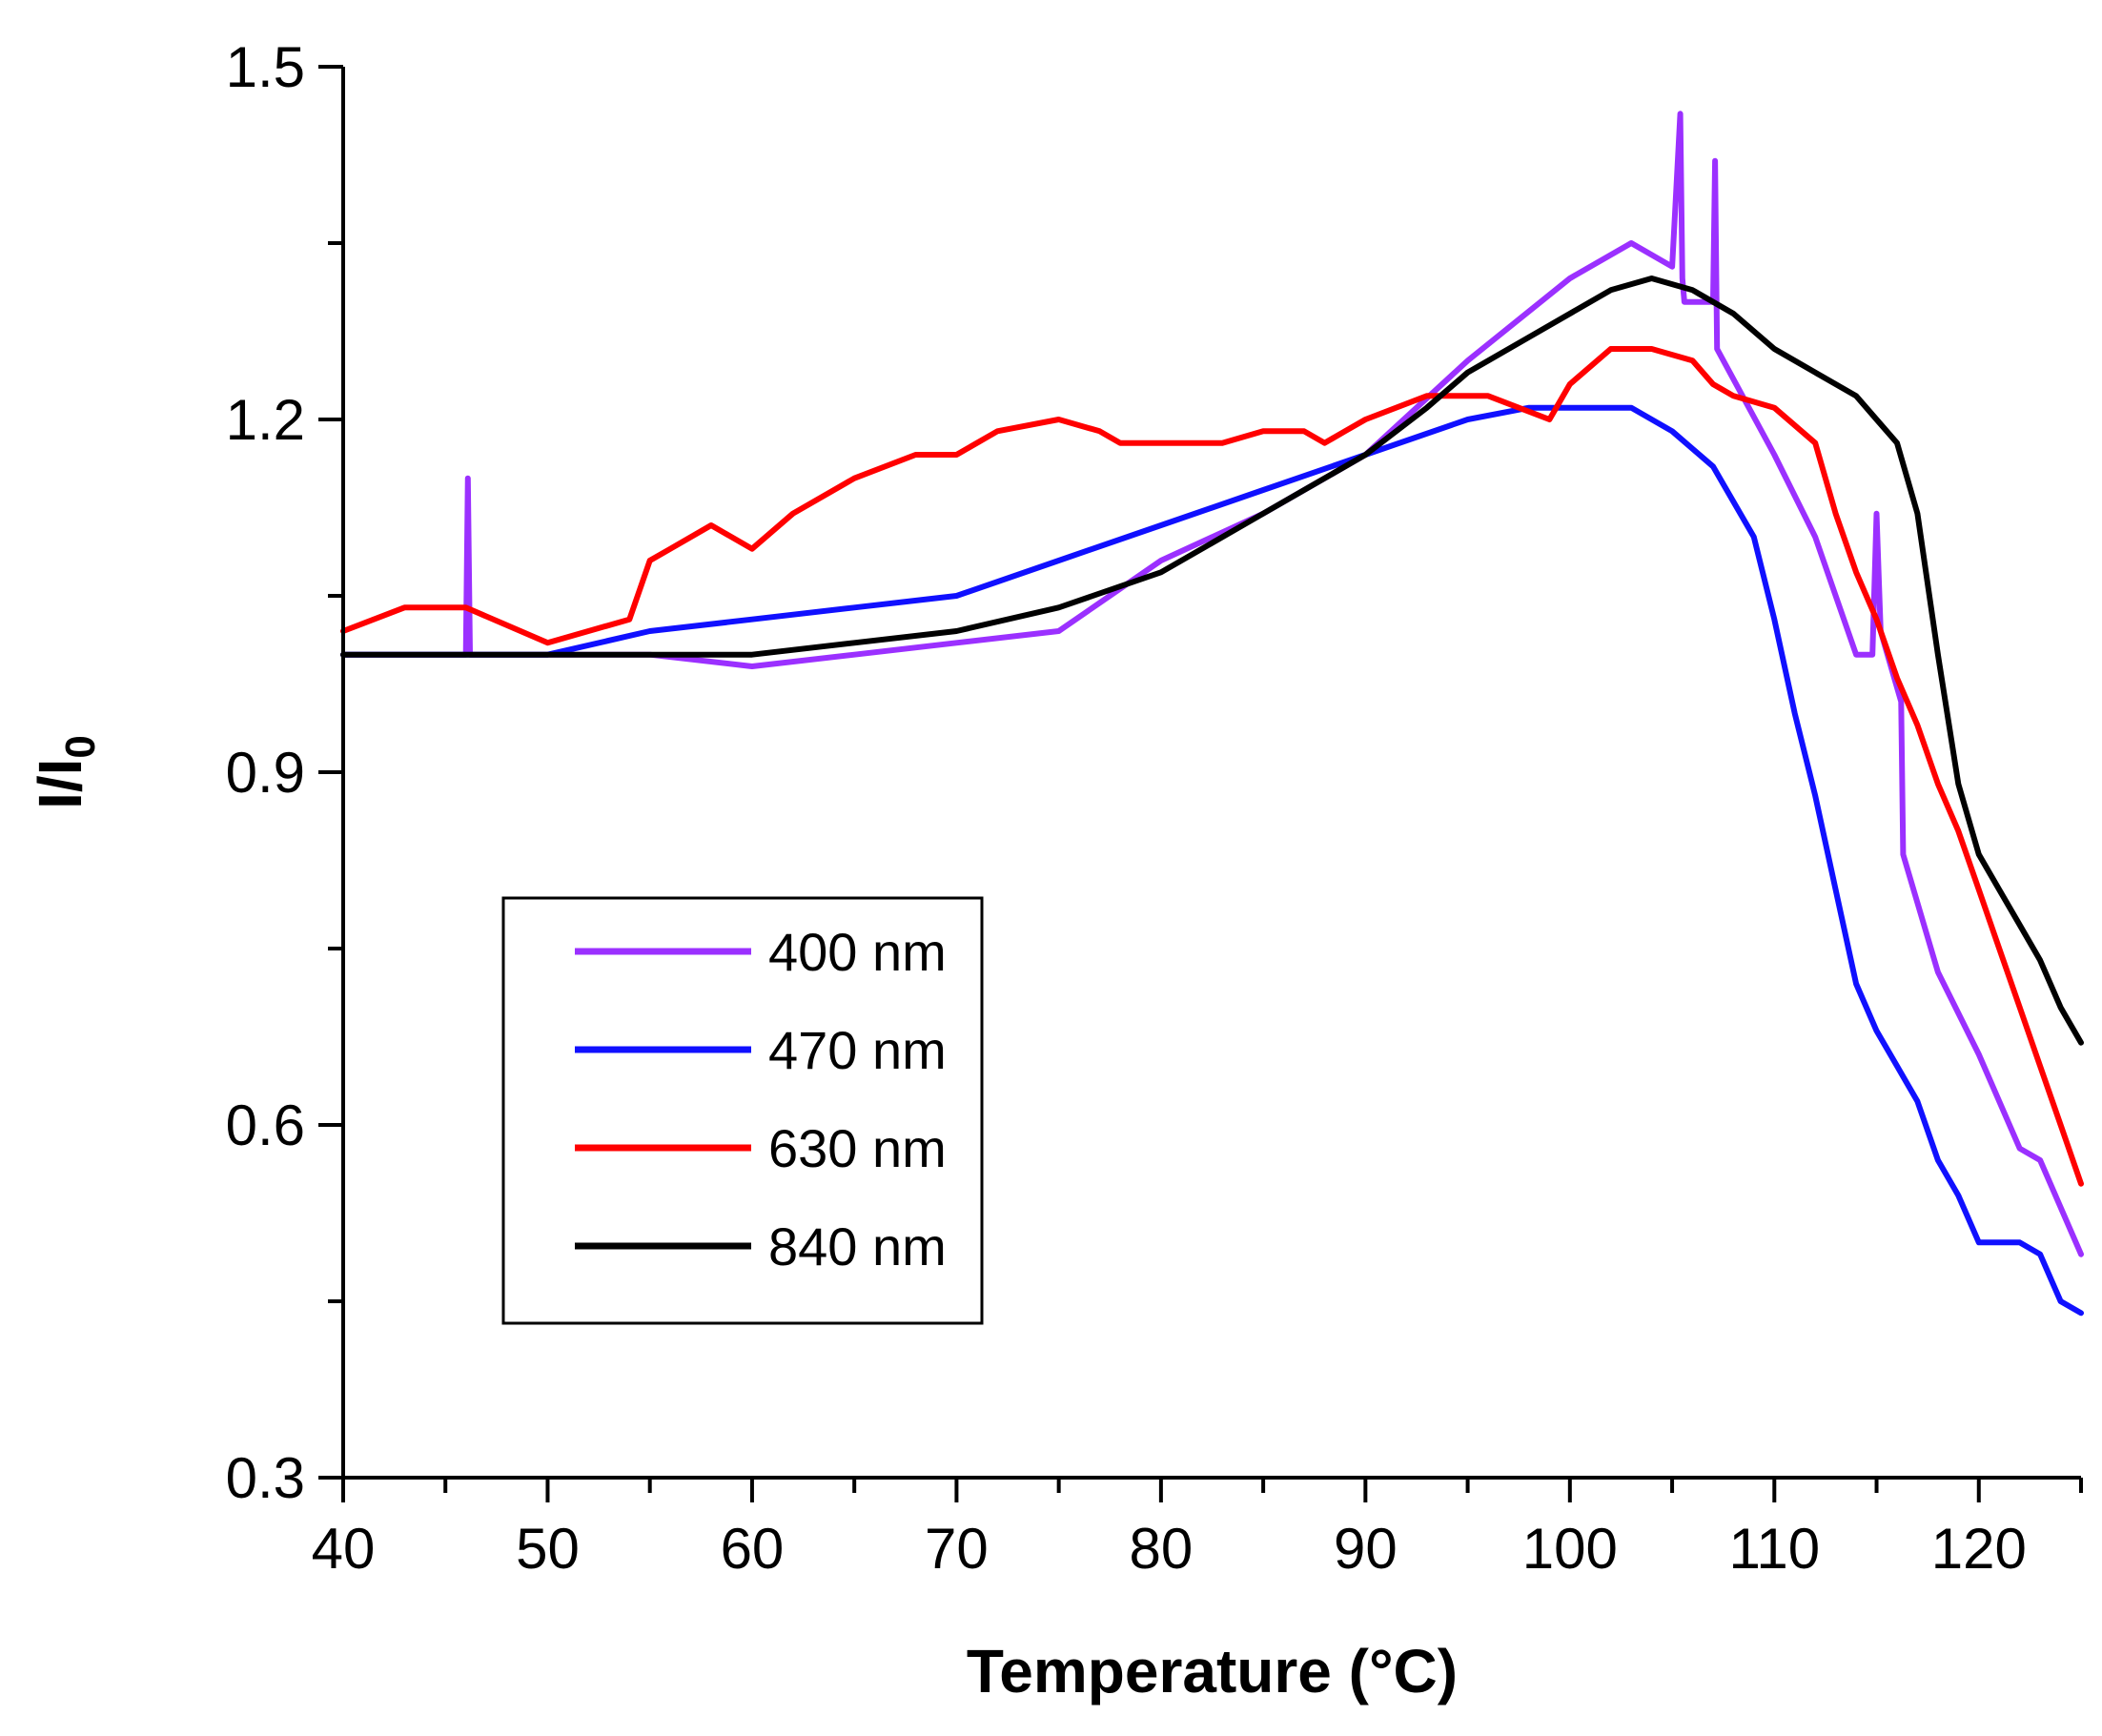 The image size is (2102, 1736). I want to click on y-axis-title-main: I/I, so click(60, 784).